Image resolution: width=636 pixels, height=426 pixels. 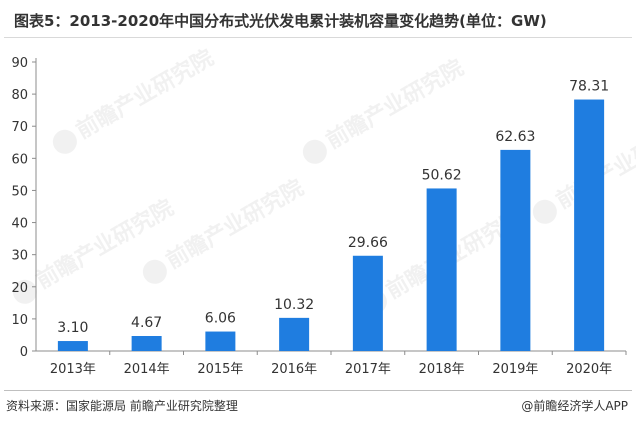 What do you see at coordinates (19, 191) in the screenshot?
I see `y-tick-label: 50` at bounding box center [19, 191].